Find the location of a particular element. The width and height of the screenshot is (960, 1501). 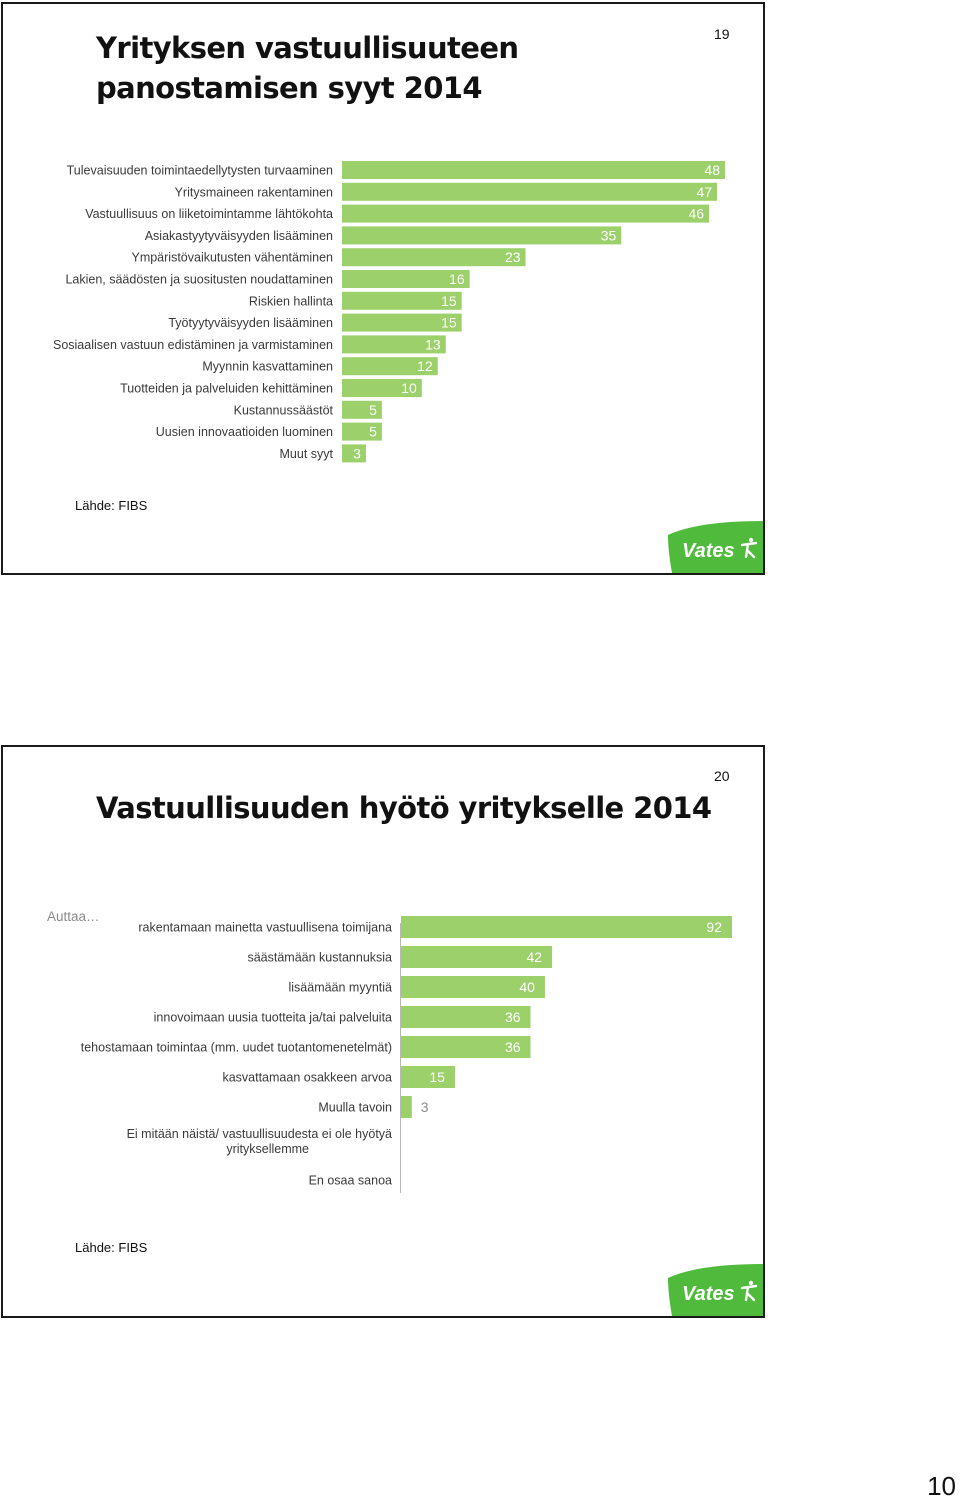

value-label: 12 is located at coordinates (425, 366).